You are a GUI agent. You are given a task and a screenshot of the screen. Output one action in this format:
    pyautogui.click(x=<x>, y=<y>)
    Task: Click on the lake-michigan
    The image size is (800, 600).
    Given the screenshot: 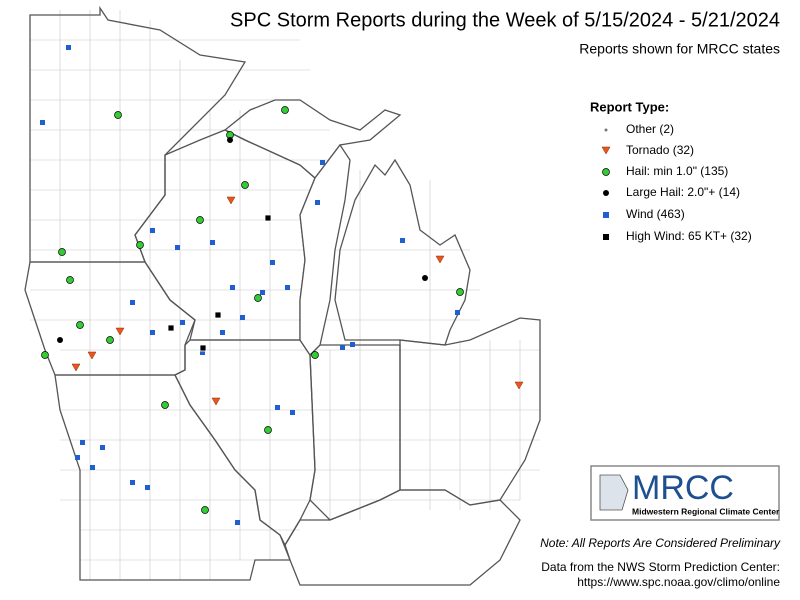 What is the action you would take?
    pyautogui.click(x=325, y=250)
    